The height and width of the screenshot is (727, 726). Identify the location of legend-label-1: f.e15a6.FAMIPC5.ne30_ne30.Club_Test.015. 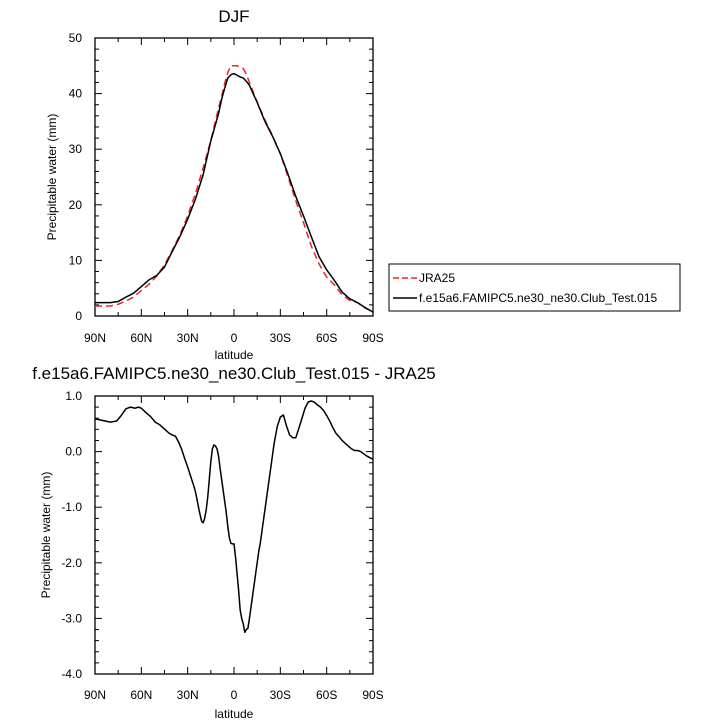
(538, 298).